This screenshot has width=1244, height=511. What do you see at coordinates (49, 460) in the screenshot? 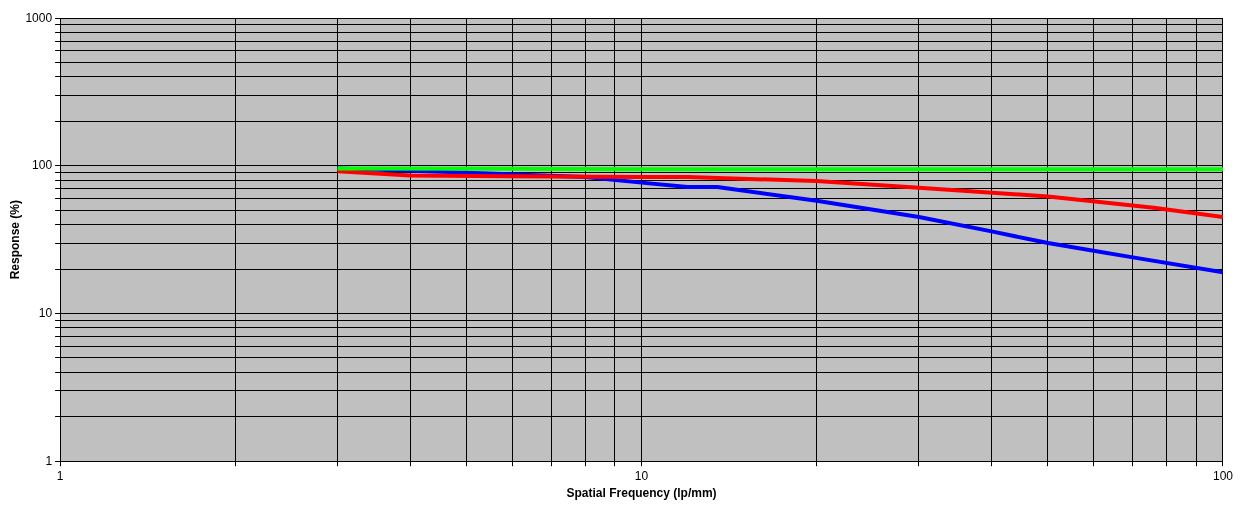
I see `y-tick-label: 1` at bounding box center [49, 460].